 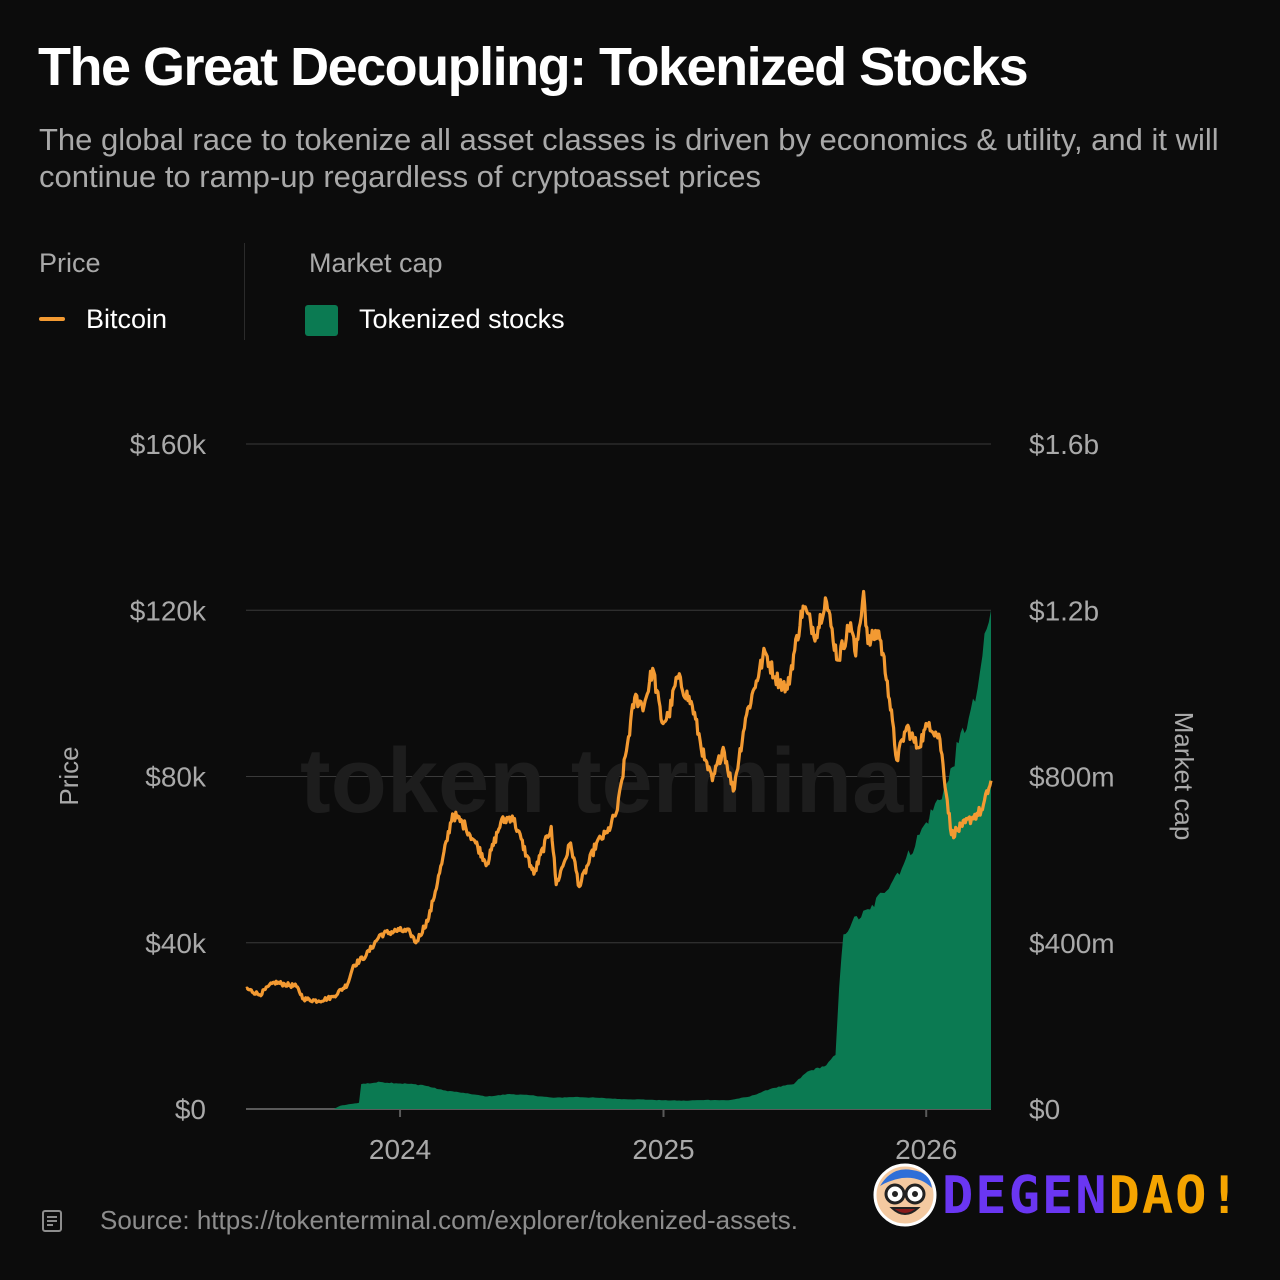 What do you see at coordinates (1072, 943) in the screenshot?
I see `right-tick-label: $400m` at bounding box center [1072, 943].